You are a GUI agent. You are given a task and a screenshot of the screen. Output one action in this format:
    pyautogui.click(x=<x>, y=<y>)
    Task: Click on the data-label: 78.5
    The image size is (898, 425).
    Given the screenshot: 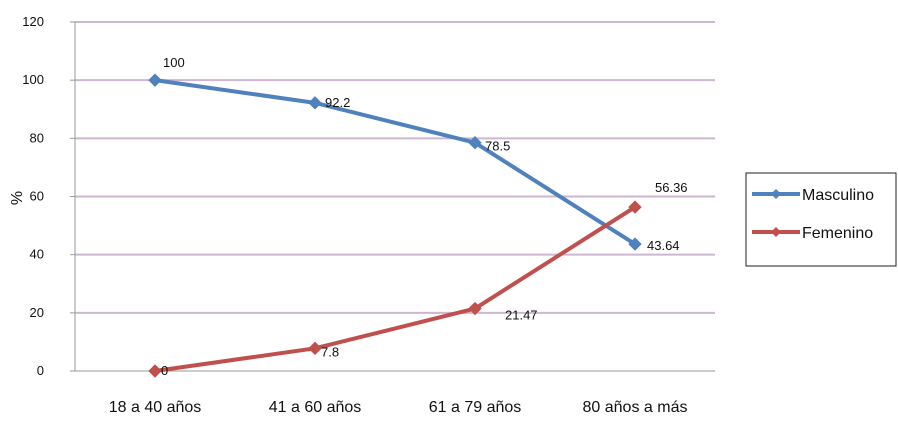 What is the action you would take?
    pyautogui.click(x=497, y=146)
    